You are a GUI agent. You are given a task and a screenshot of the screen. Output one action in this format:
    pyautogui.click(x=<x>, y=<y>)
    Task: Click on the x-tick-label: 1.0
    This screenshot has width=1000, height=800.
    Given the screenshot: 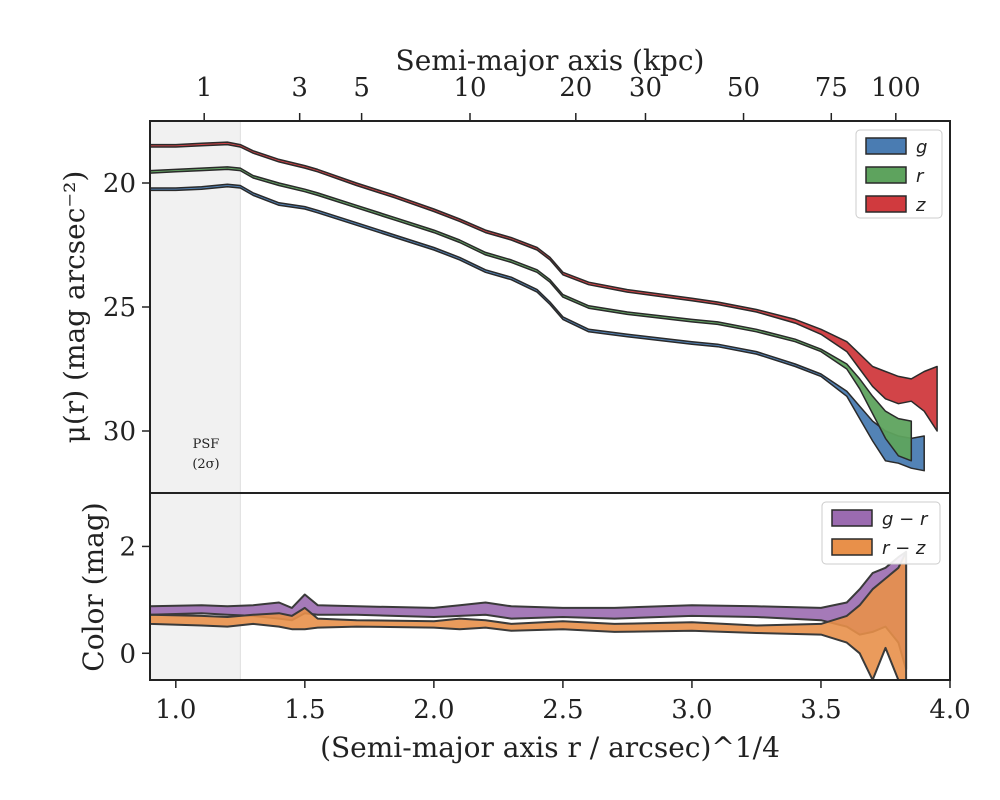 What is the action you would take?
    pyautogui.click(x=175, y=710)
    